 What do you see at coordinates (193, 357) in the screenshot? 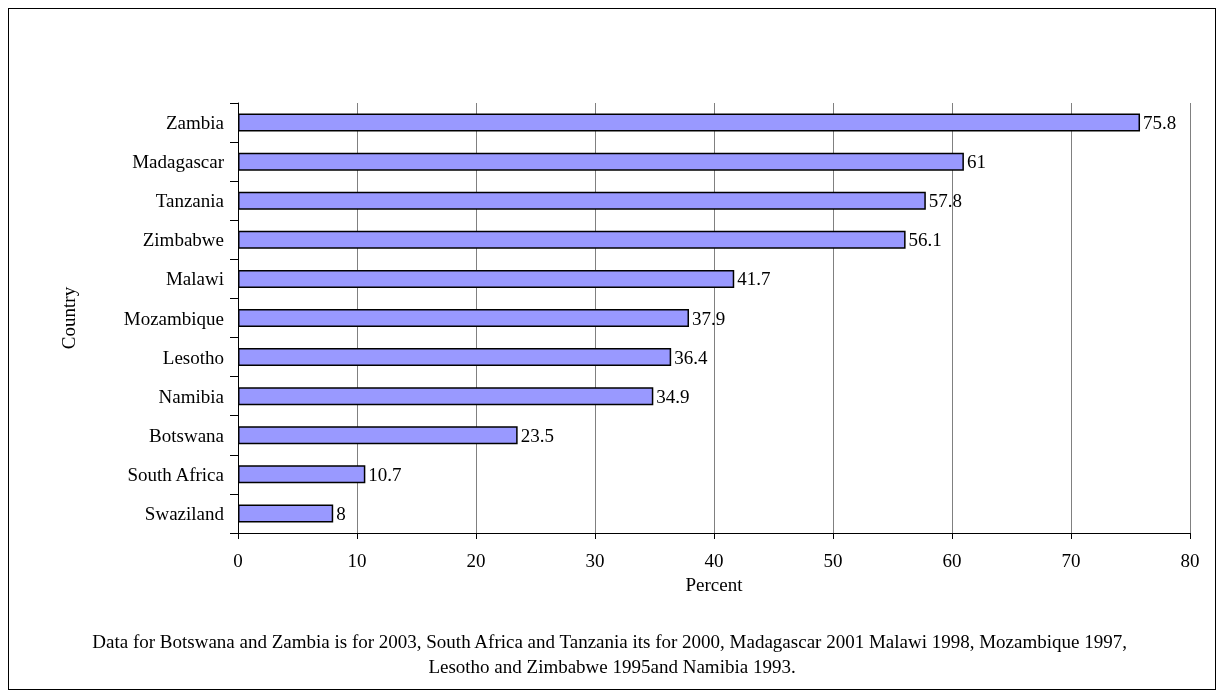
I see `y-tick-label: Lesotho` at bounding box center [193, 357].